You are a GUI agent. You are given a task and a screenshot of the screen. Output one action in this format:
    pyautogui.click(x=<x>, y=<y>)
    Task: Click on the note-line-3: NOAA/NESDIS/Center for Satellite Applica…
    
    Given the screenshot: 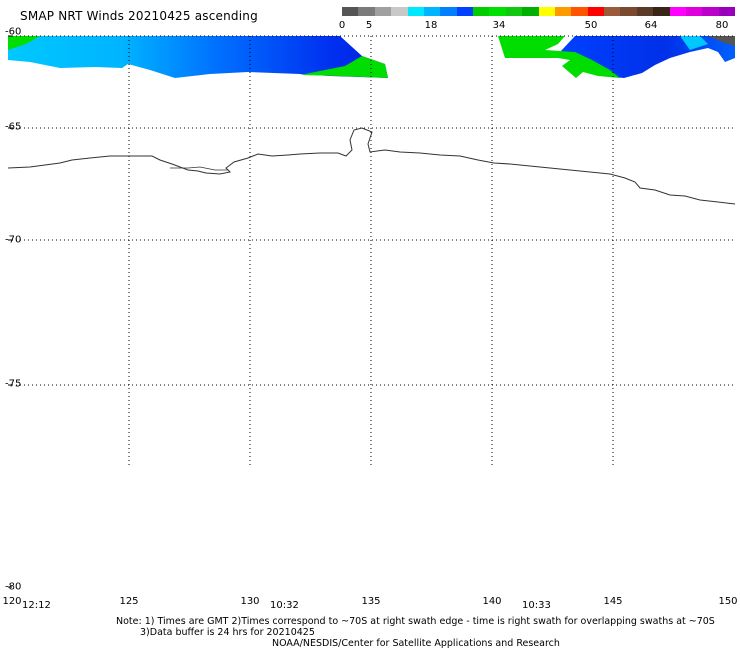 What is the action you would take?
    pyautogui.click(x=416, y=643)
    